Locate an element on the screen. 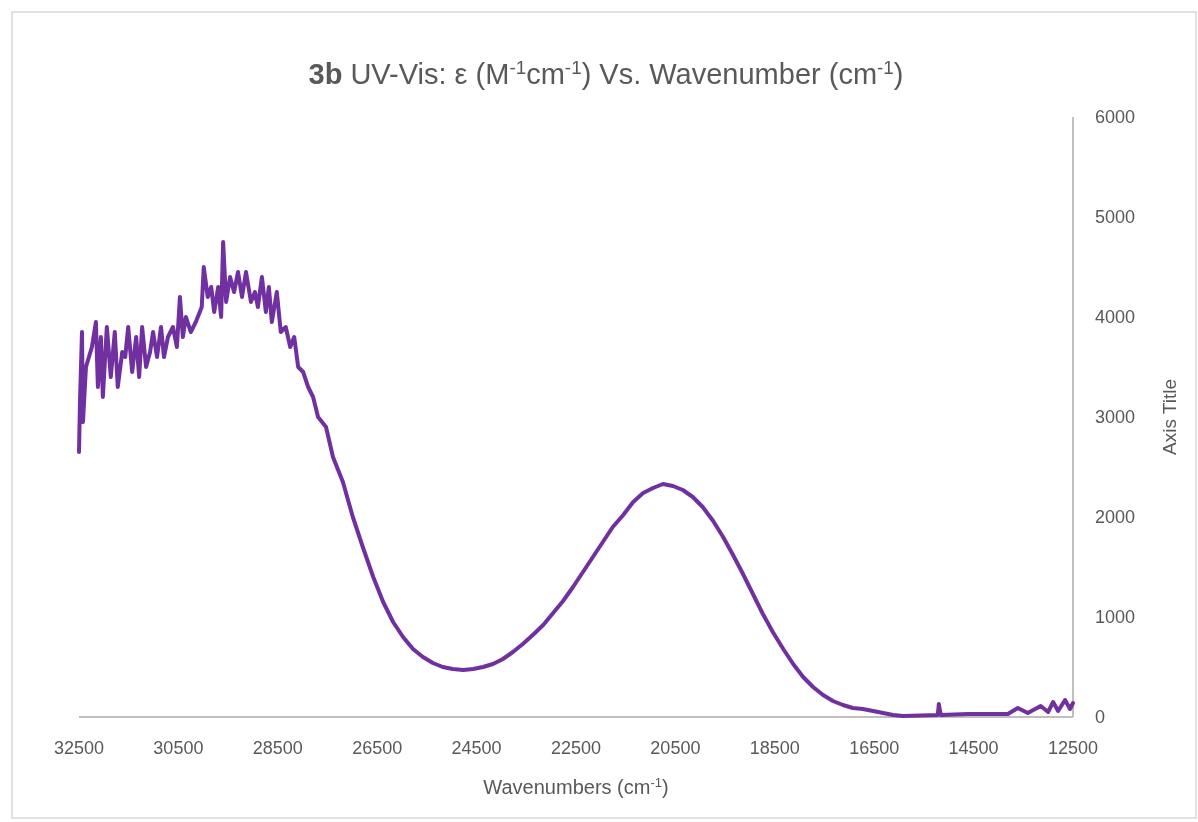 Image resolution: width=1198 pixels, height=822 pixels. x-tick-label: 26500 is located at coordinates (377, 748).